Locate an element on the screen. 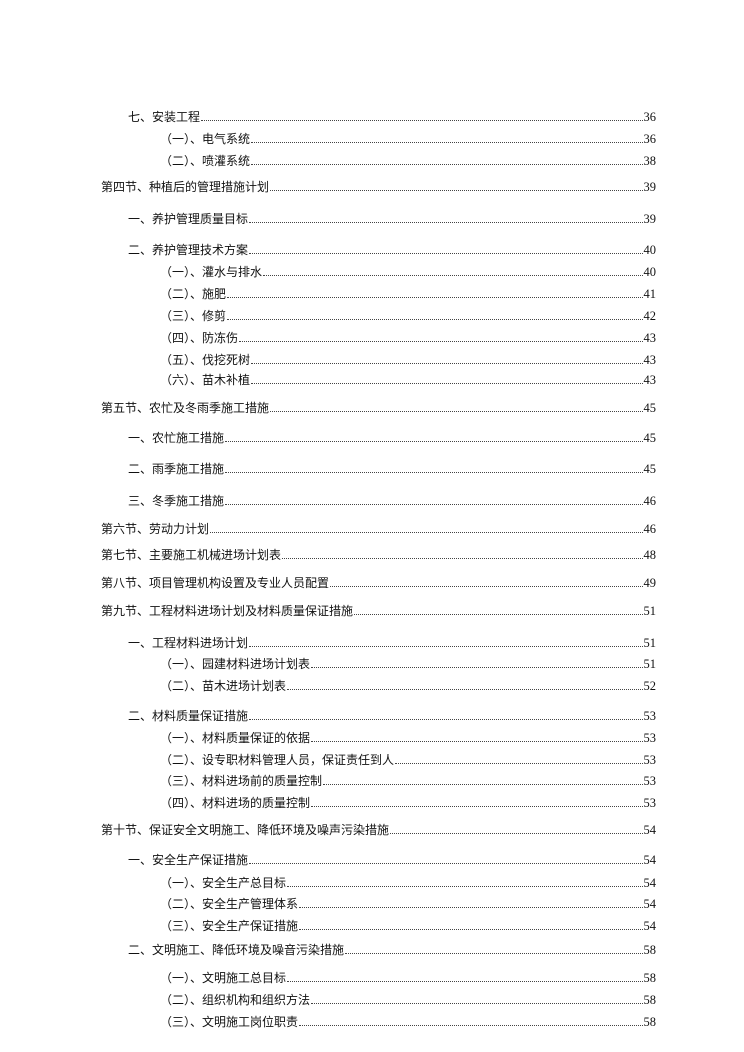 This screenshot has width=744, height=1052. toc-entry: （四）、材料进场的质量控制 53 is located at coordinates (408, 803).